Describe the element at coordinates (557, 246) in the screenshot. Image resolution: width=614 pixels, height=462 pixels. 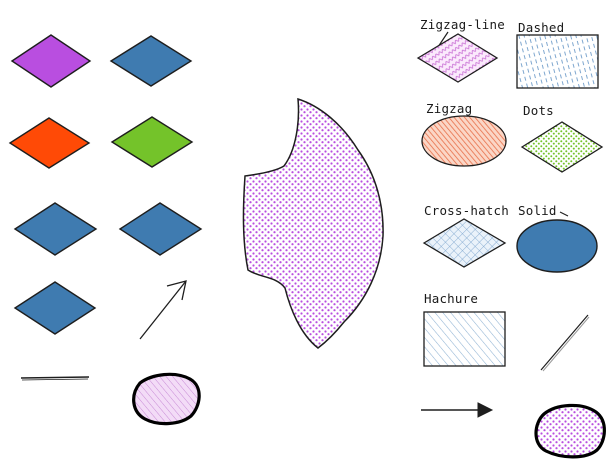
I see `solid-ellipse` at that location.